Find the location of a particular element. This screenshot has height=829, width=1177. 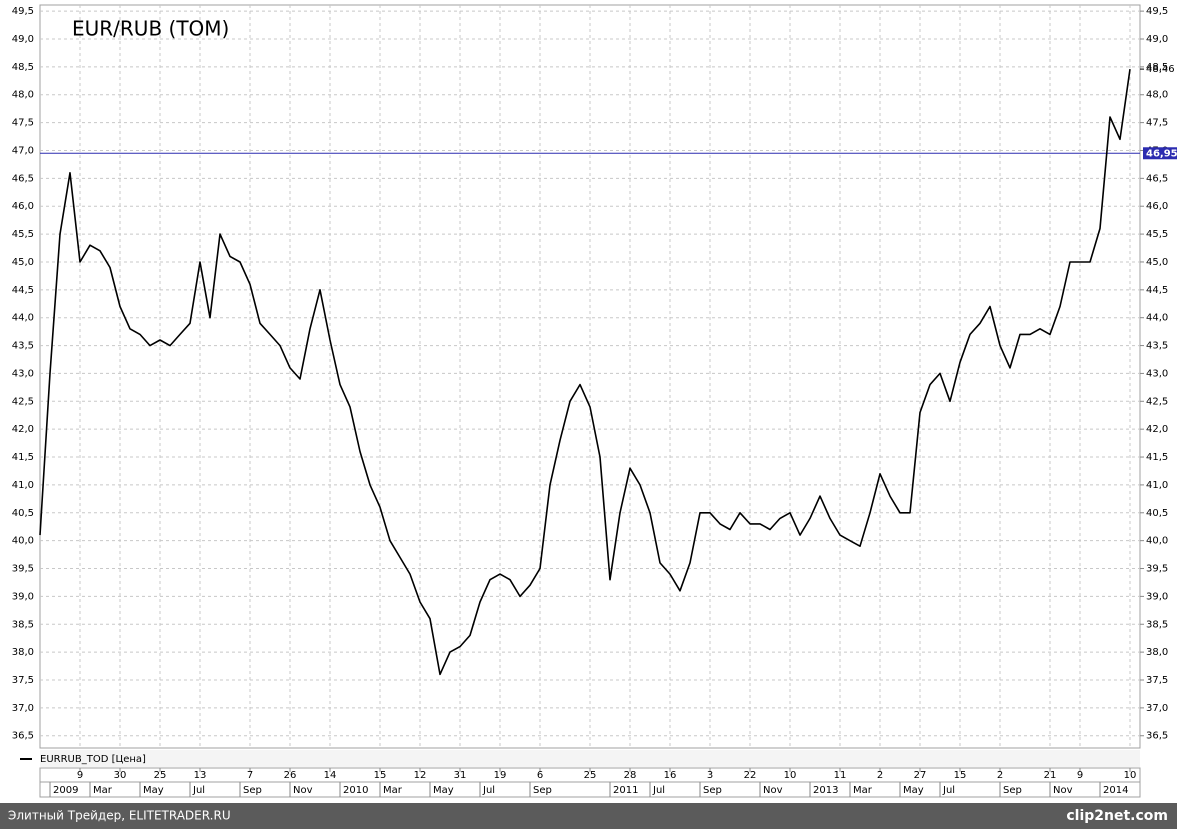

y-tick-label: 37,5 is located at coordinates (23, 680).